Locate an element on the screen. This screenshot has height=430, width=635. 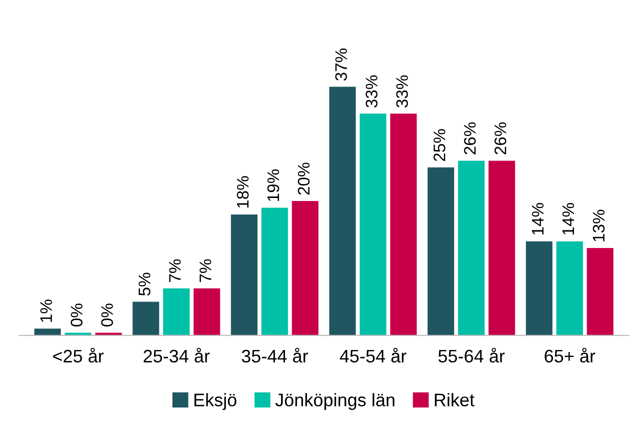
legend-label: Riket is located at coordinates (454, 399).